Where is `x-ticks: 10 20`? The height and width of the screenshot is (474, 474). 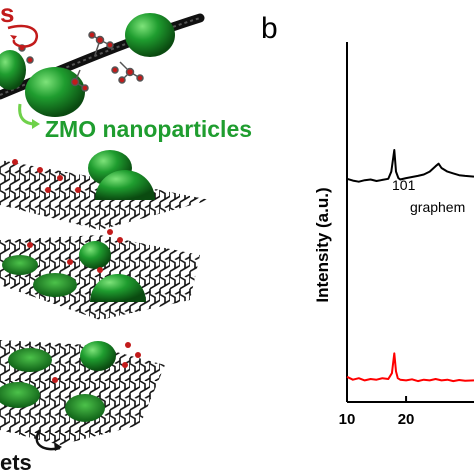 x-ticks: 10 20 is located at coordinates (377, 412).